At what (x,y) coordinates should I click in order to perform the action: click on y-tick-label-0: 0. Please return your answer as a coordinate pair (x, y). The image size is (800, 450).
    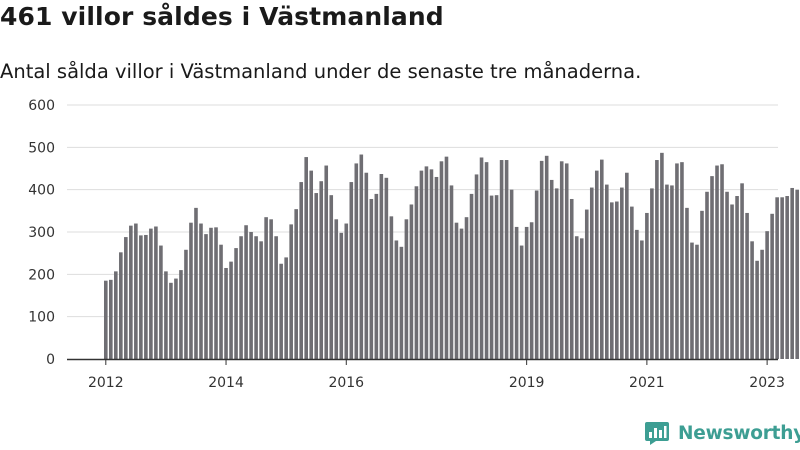
    Looking at the image, I should click on (50, 360).